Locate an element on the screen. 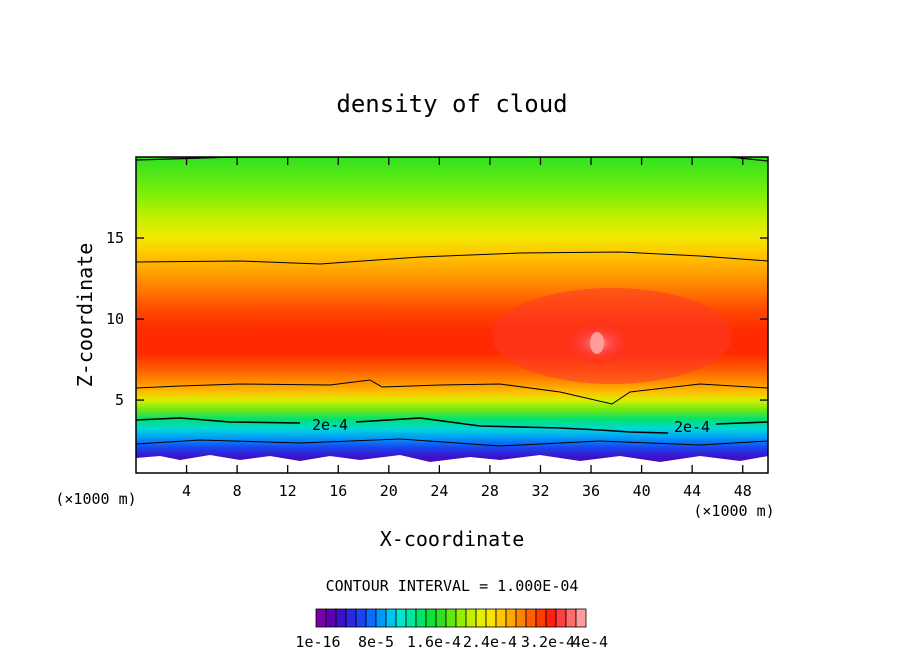 The width and height of the screenshot is (904, 654). x-tick-label: 40 is located at coordinates (642, 491).